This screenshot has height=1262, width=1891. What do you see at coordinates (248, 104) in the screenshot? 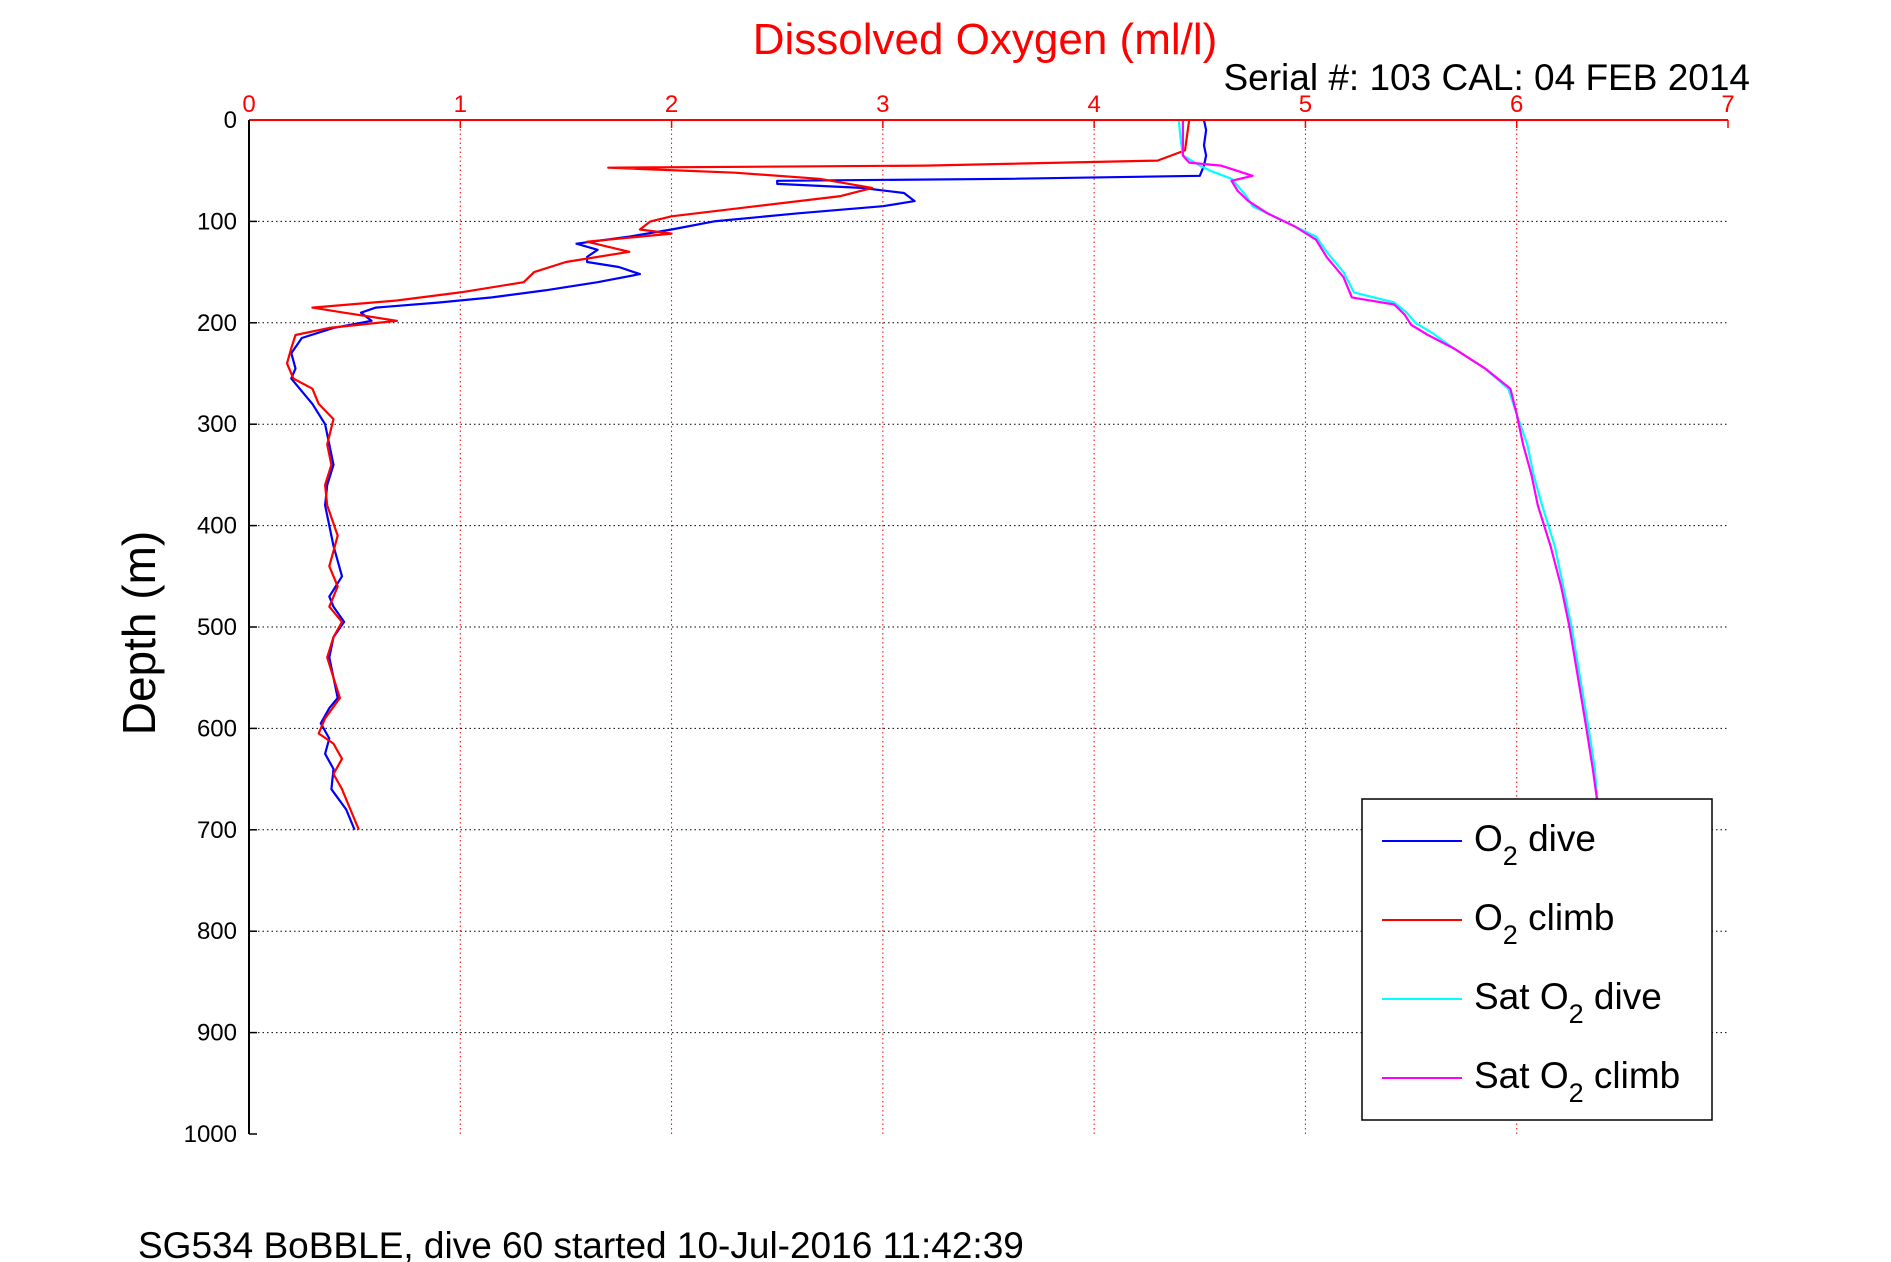
I see `x-tick-label: 0` at bounding box center [248, 104].